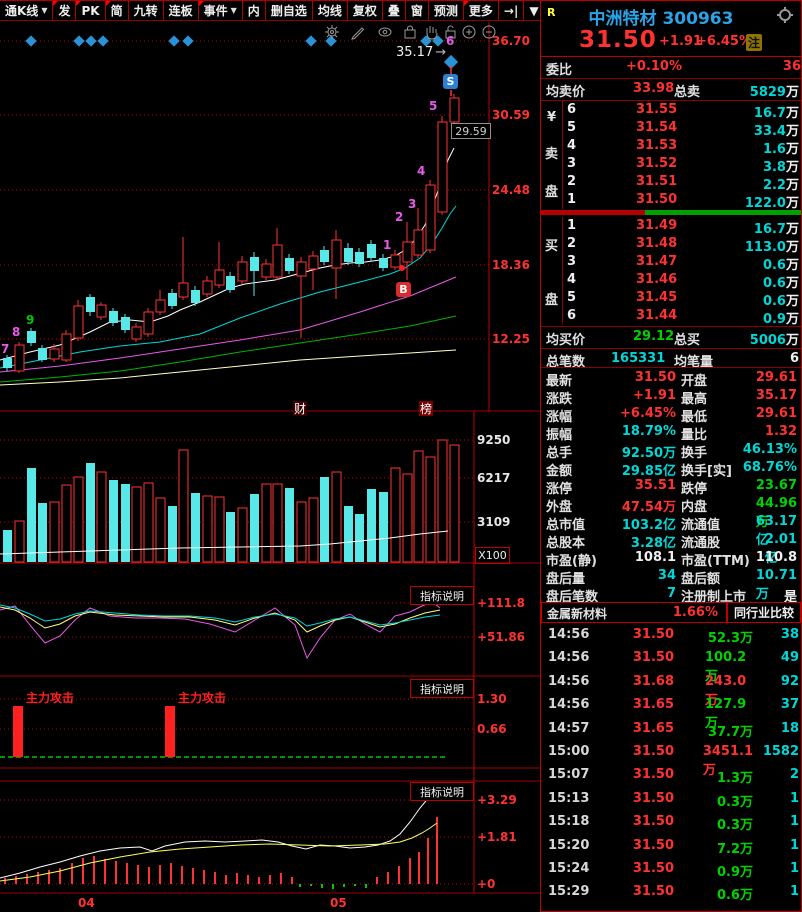 Image resolution: width=802 pixels, height=912 pixels. What do you see at coordinates (701, 579) in the screenshot?
I see `stat-label: 盘后额` at bounding box center [701, 579].